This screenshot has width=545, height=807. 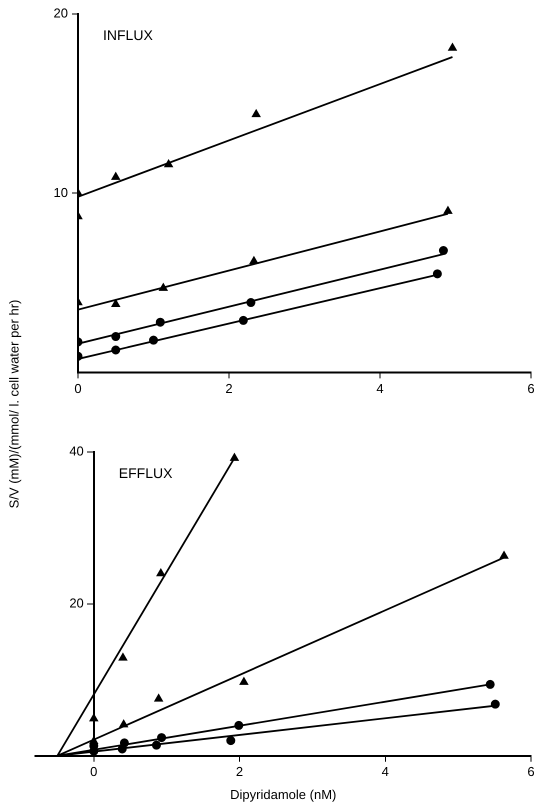 What do you see at coordinates (283, 794) in the screenshot?
I see `x-axis-title: Dipyridamole (nM)` at bounding box center [283, 794].